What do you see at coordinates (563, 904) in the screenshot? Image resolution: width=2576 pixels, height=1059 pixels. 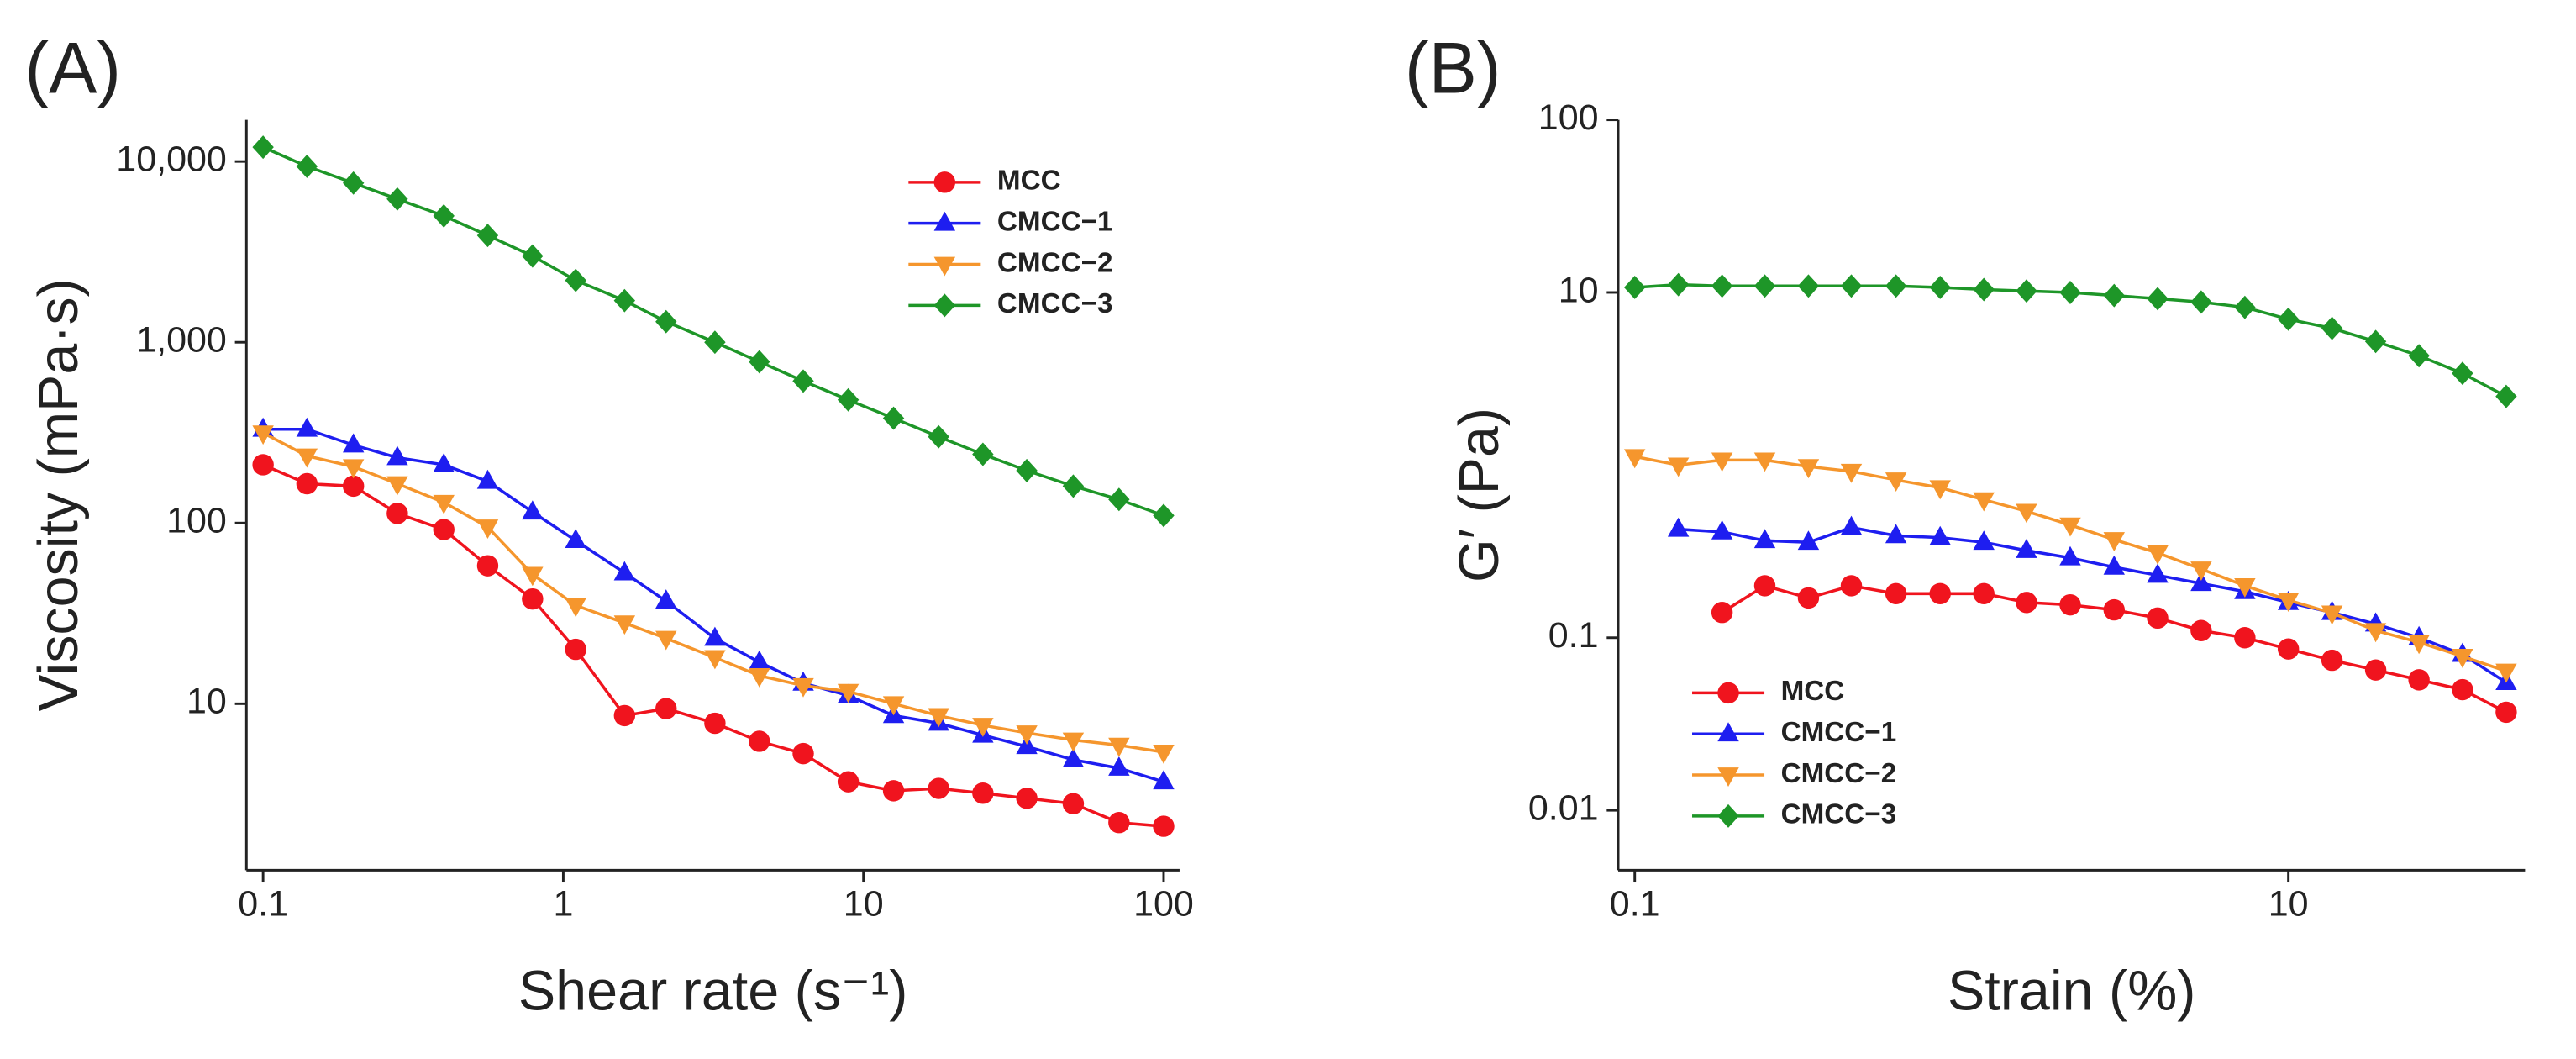 I see `x-tick-label: 1` at bounding box center [563, 904].